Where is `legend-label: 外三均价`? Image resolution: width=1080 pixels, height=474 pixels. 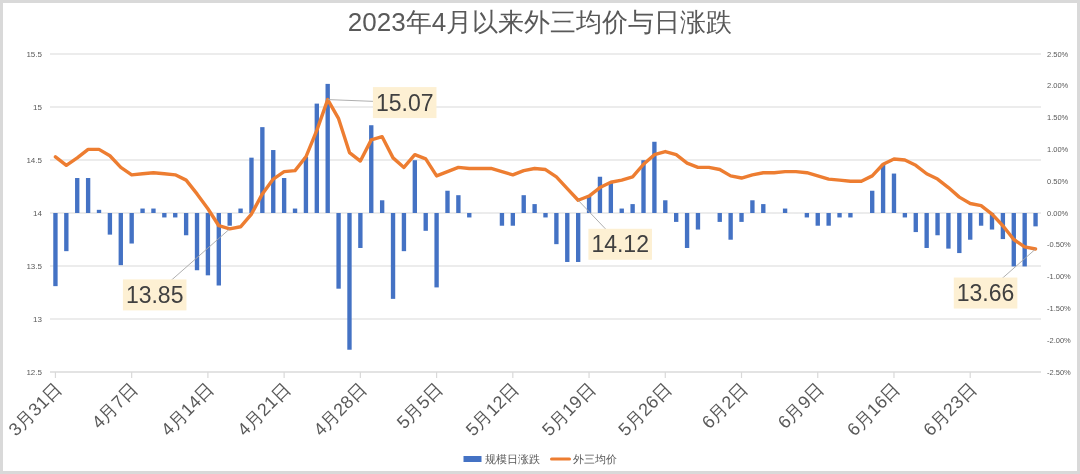 legend-label: 外三均价 is located at coordinates (594, 459).